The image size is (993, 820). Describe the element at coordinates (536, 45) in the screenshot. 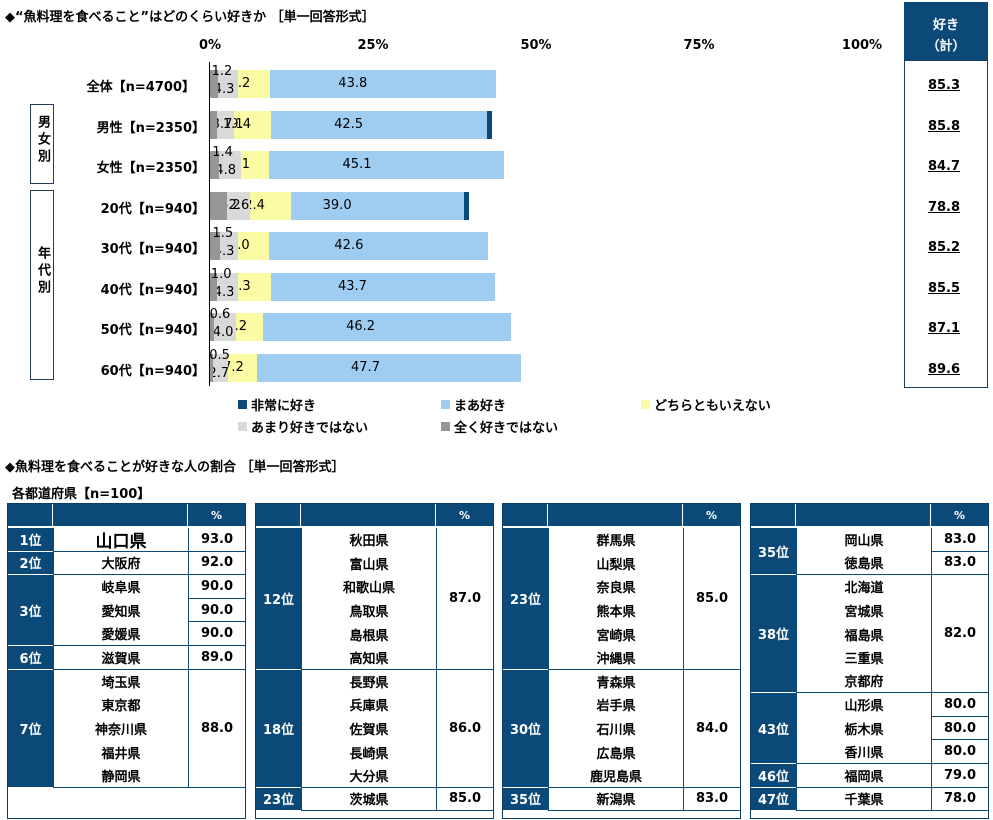

I see `x-tick-label: 50%` at that location.